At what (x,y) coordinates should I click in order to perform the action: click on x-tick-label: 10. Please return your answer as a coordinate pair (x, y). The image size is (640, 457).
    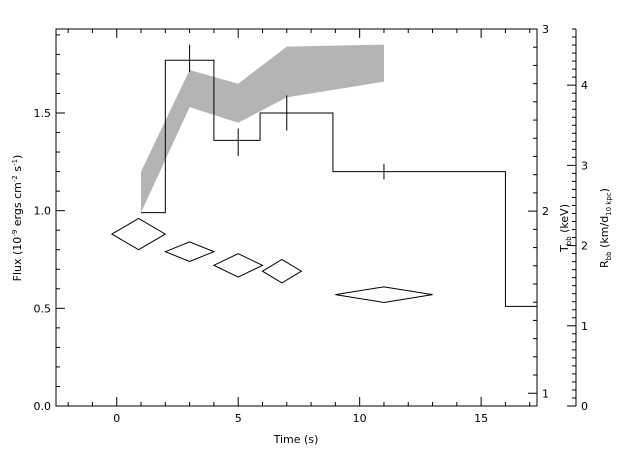
    Looking at the image, I should click on (360, 418).